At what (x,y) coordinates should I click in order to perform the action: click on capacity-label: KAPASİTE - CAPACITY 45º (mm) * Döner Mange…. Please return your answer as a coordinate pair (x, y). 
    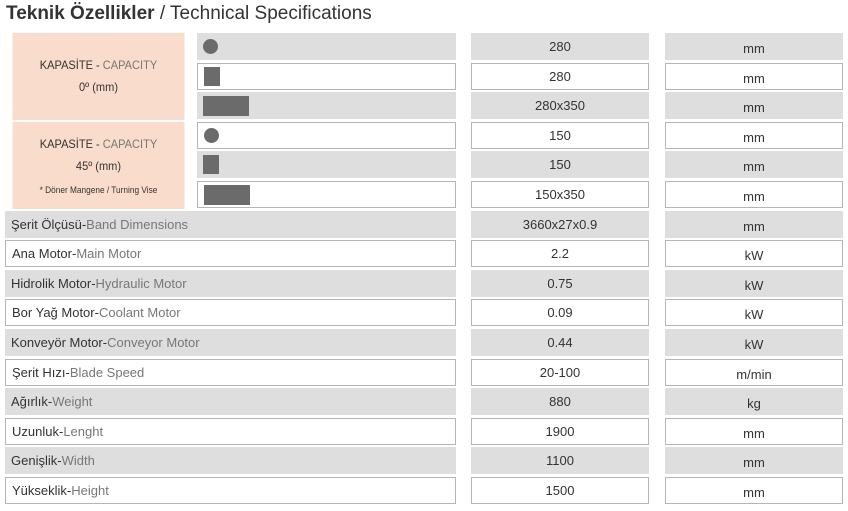
    Looking at the image, I should click on (98, 165).